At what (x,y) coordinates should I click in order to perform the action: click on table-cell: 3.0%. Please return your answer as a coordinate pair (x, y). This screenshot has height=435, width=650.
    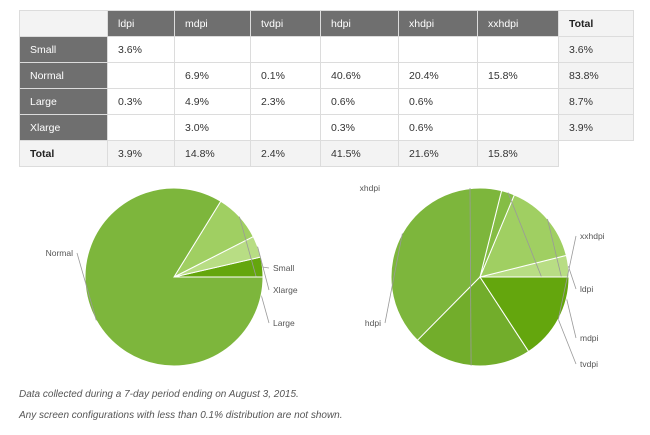
    Looking at the image, I should click on (212, 127).